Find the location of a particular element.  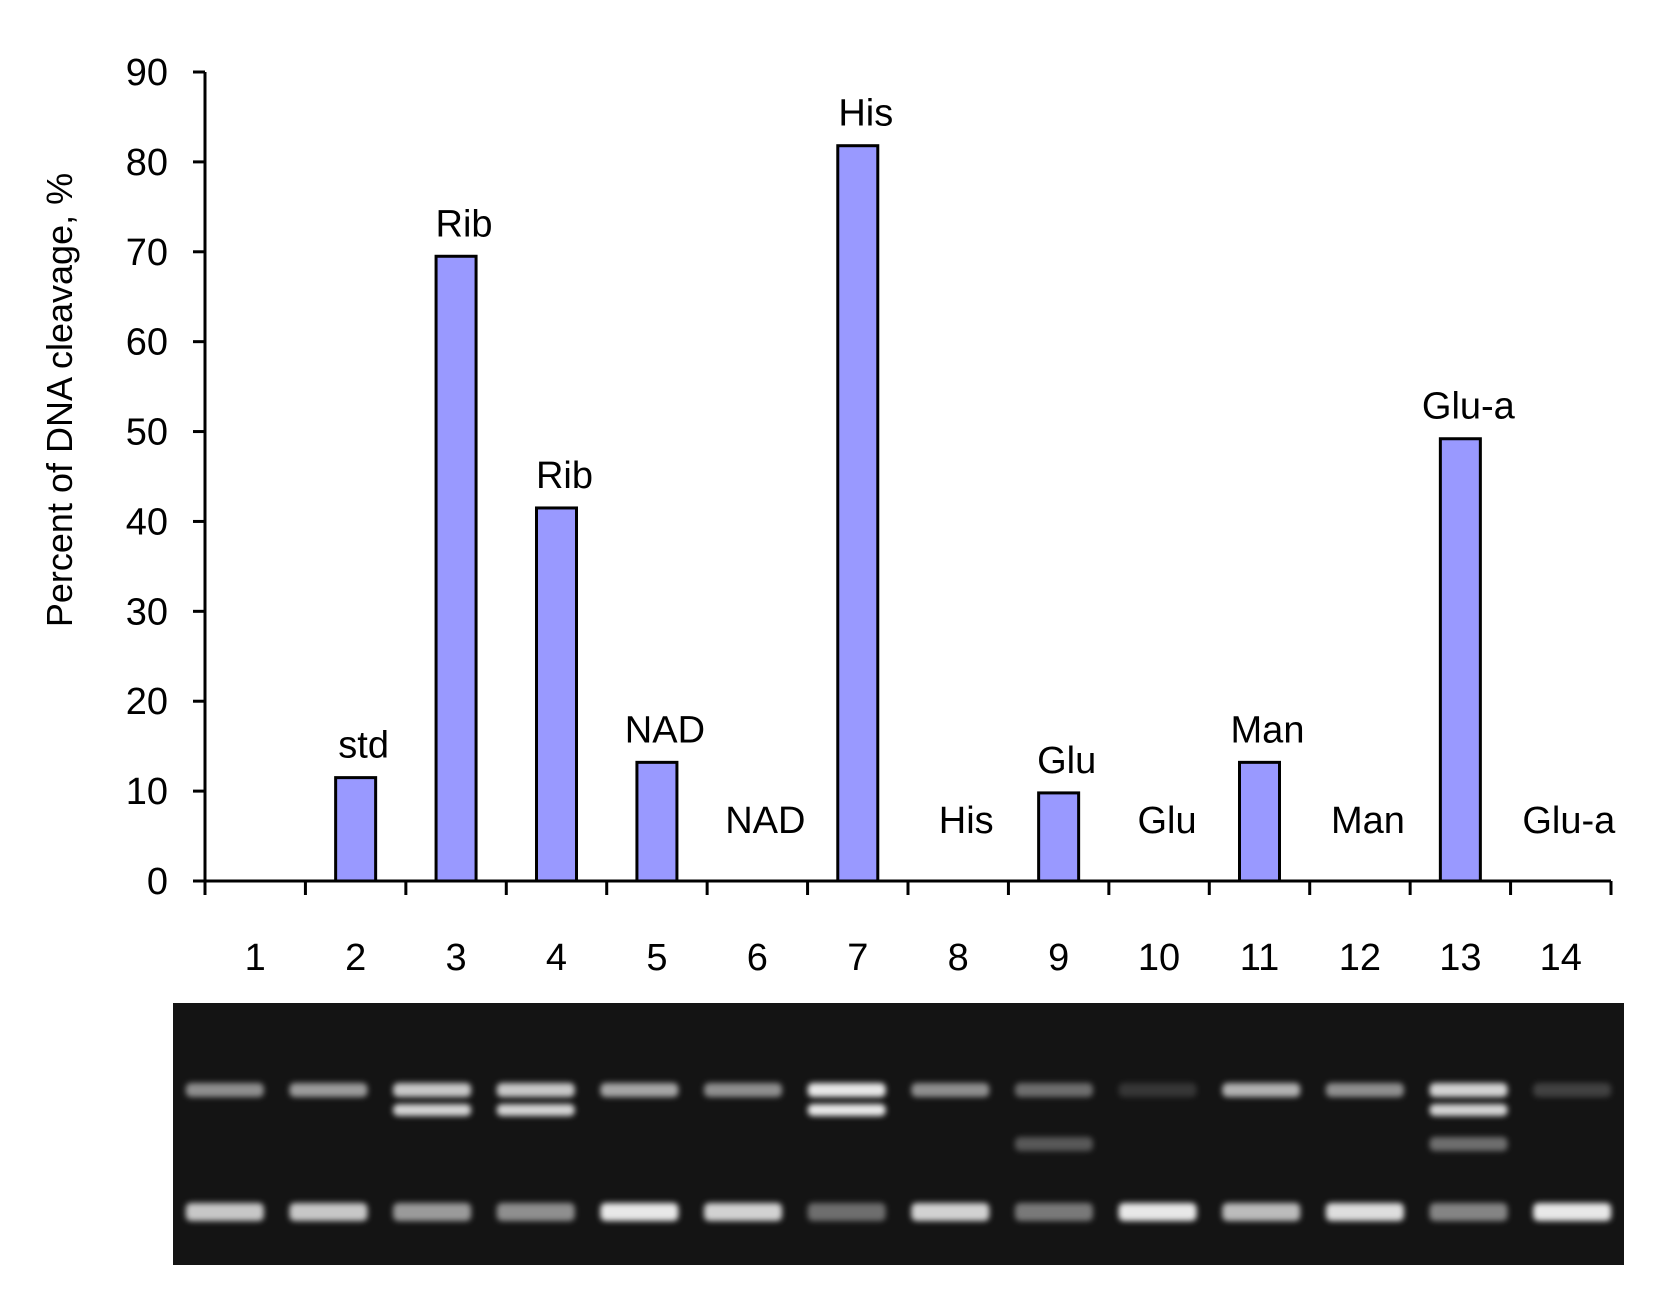

x-tick-label: 14 is located at coordinates (1561, 958).